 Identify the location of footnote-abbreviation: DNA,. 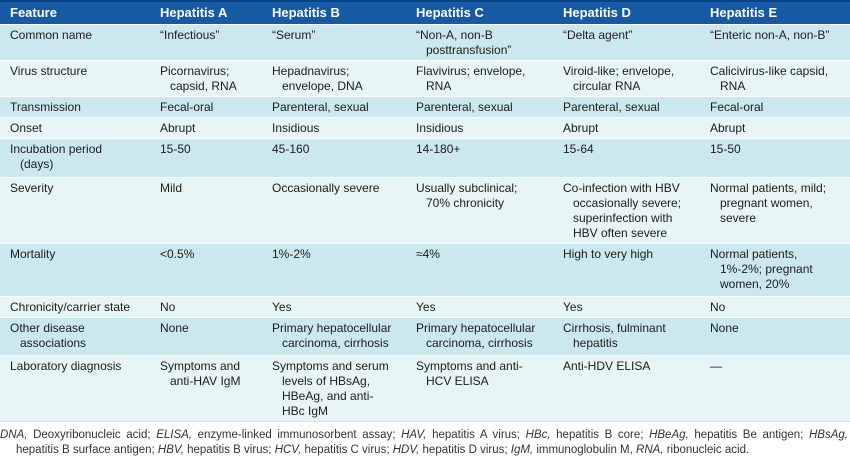
(14, 435).